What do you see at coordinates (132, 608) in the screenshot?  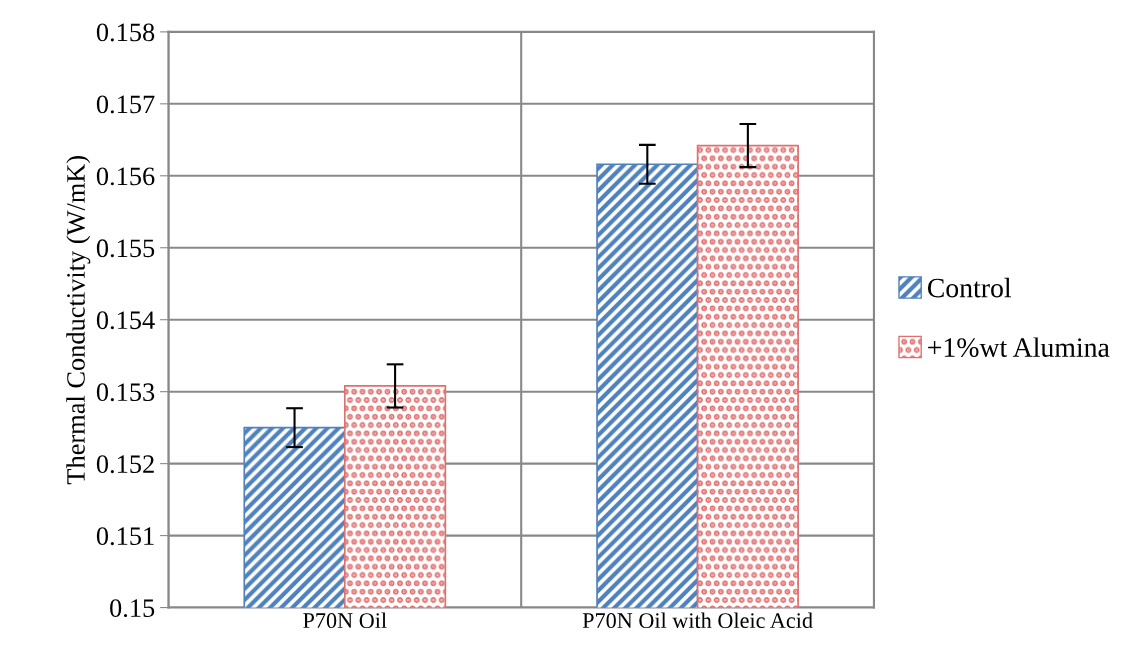 I see `y-tick-label: 0.15` at bounding box center [132, 608].